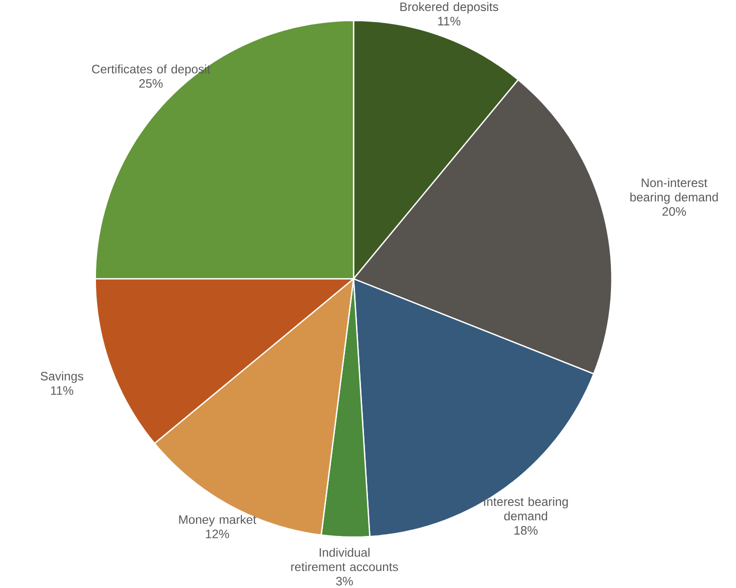  I want to click on slice-label: Brokered deposits, so click(449, 8).